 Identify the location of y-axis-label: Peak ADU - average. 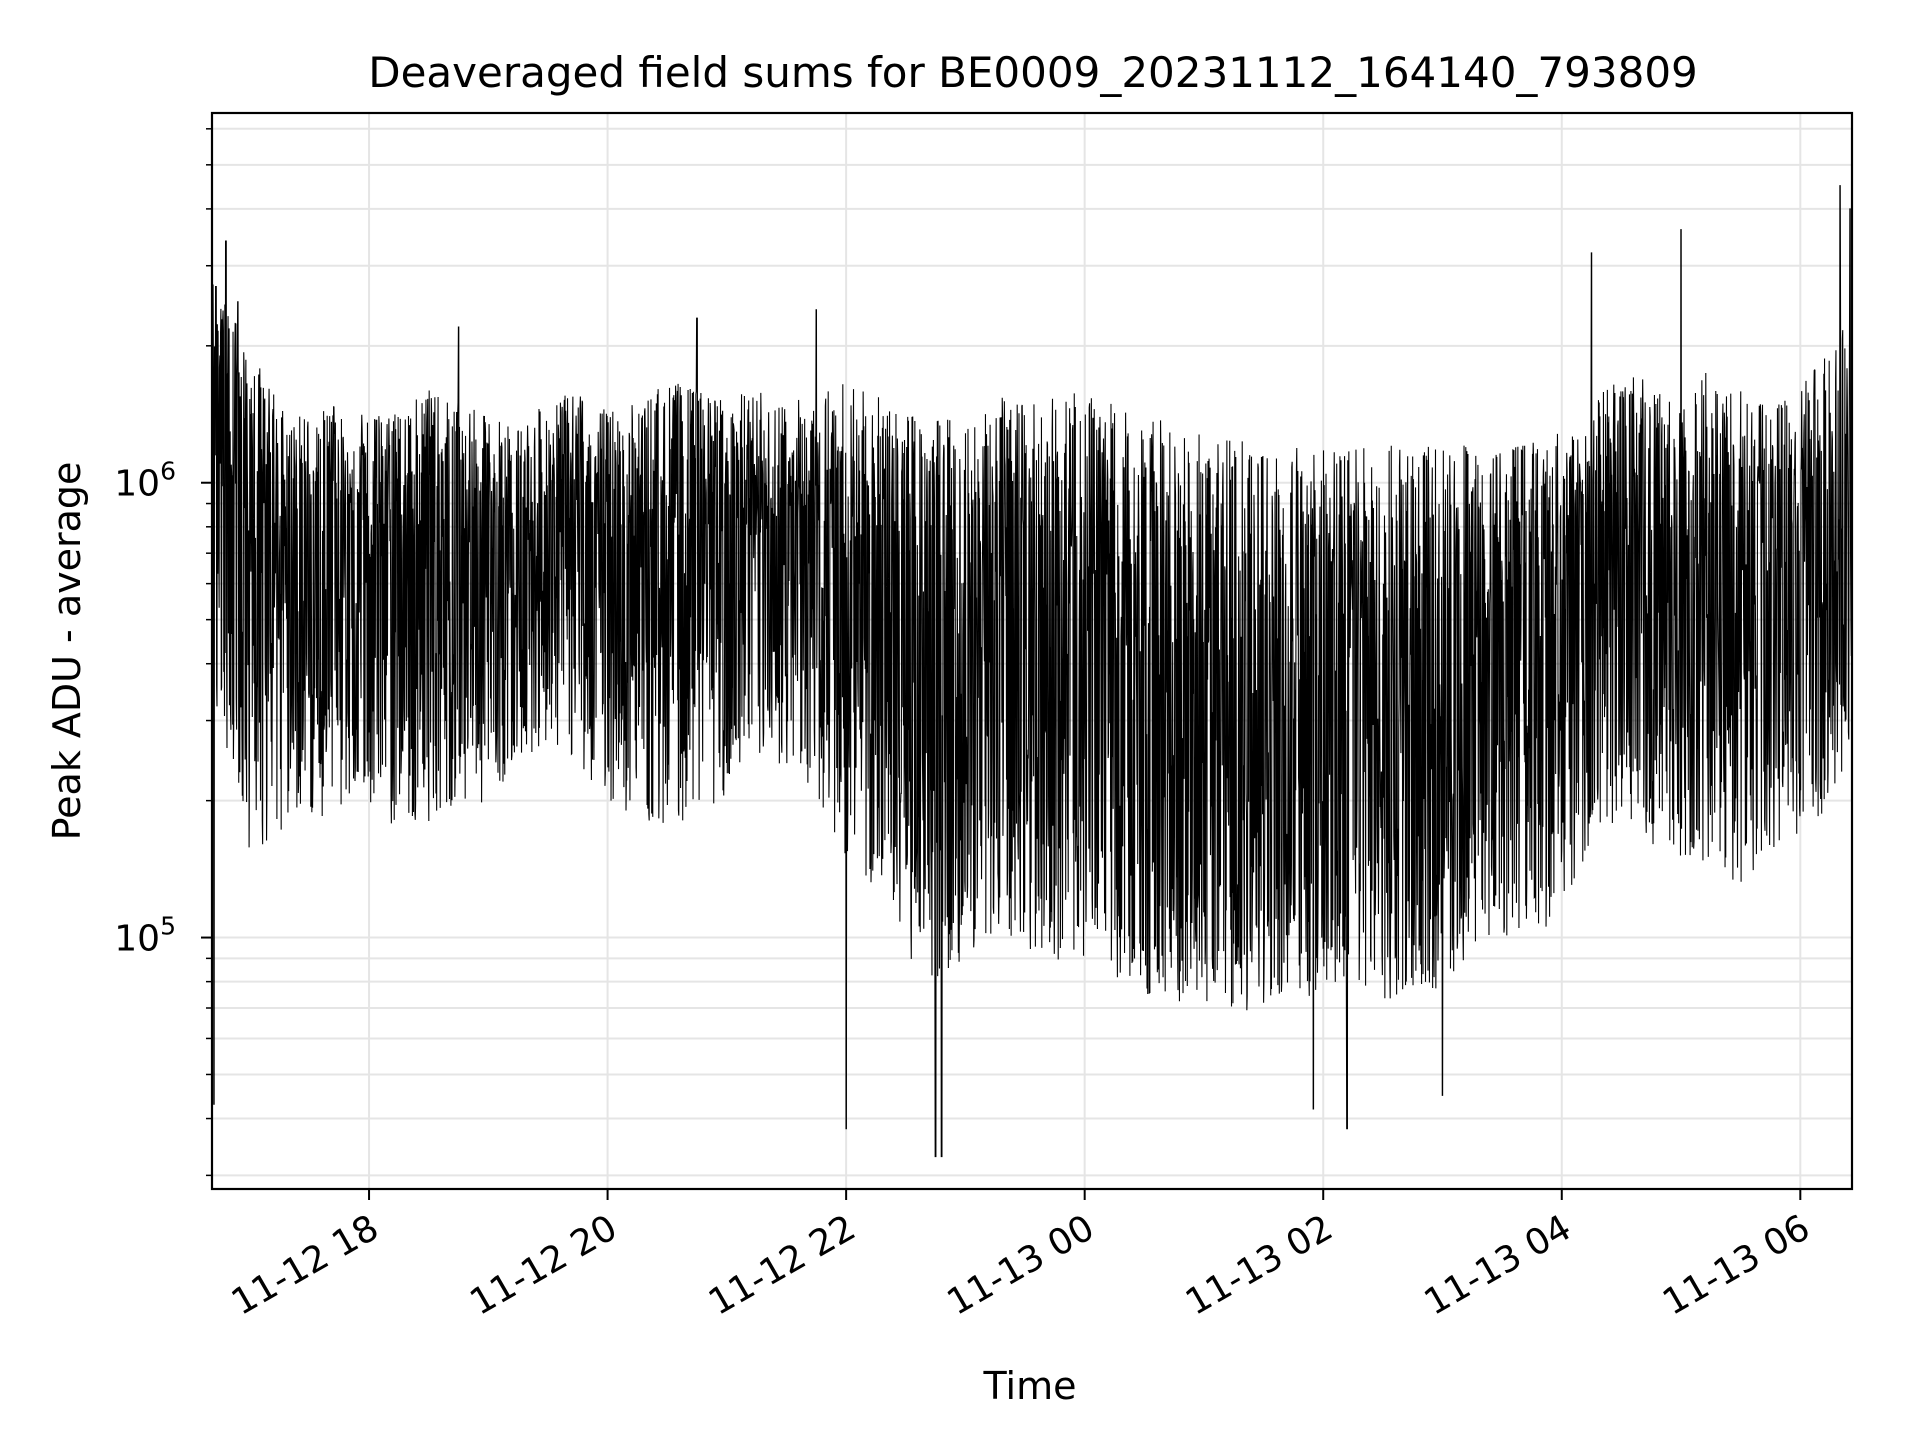
(67, 651).